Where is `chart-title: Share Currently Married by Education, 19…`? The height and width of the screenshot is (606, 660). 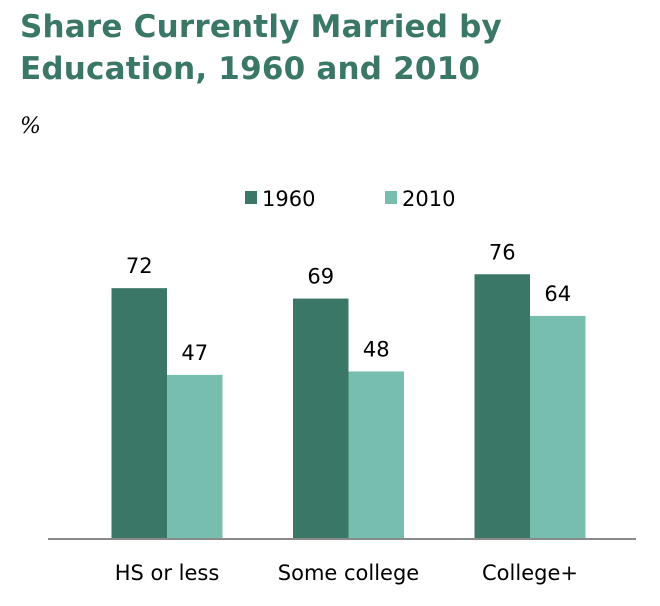
chart-title: Share Currently Married by Education, 19… is located at coordinates (261, 48).